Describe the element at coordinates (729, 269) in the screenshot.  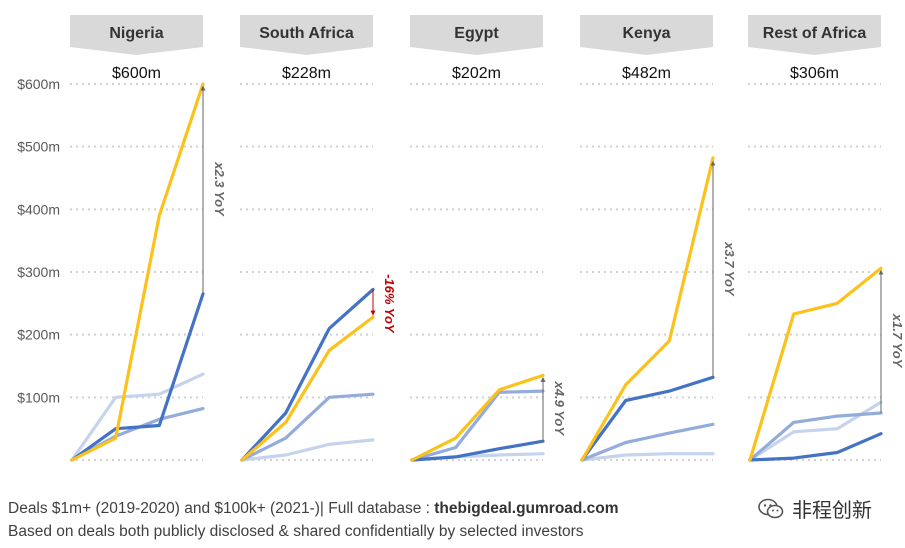
I see `growth-label: x3.7 YoY` at that location.